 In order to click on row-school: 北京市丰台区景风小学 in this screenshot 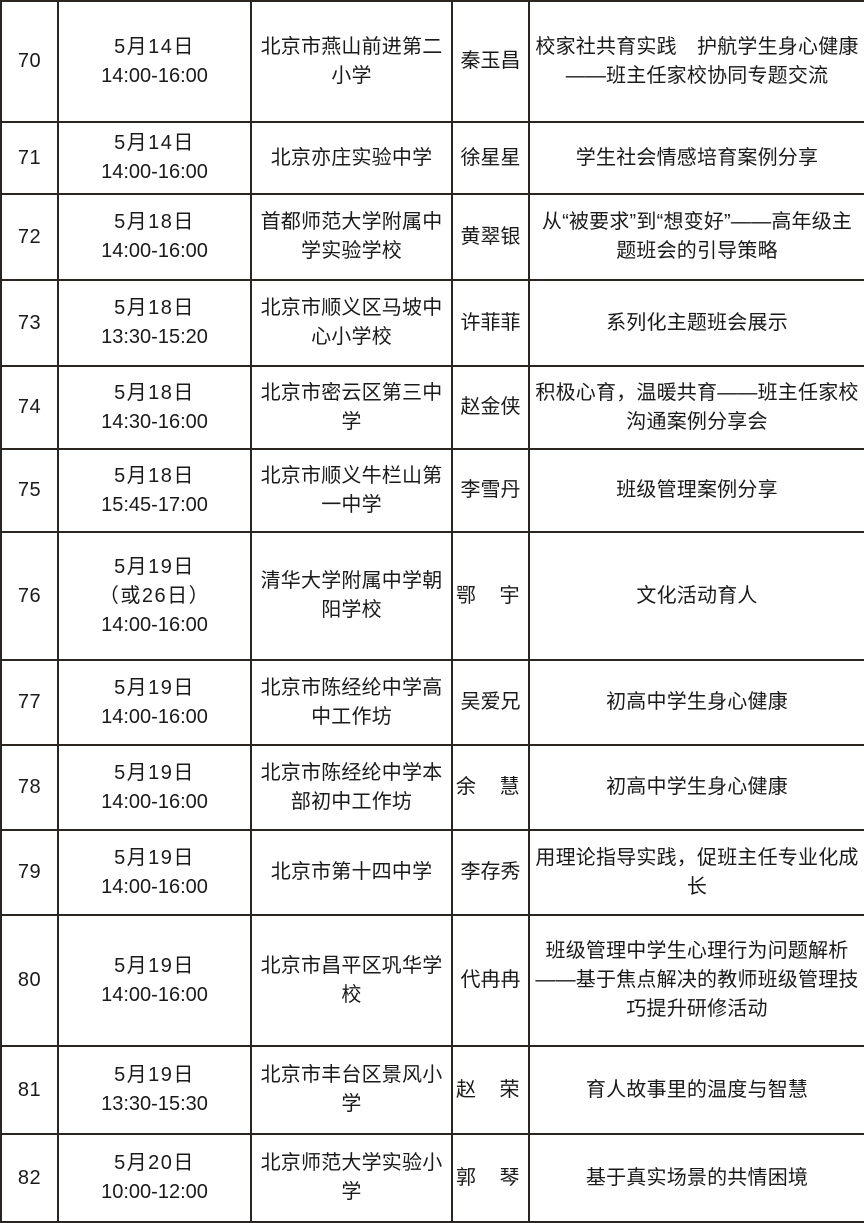, I will do `click(351, 1090)`.